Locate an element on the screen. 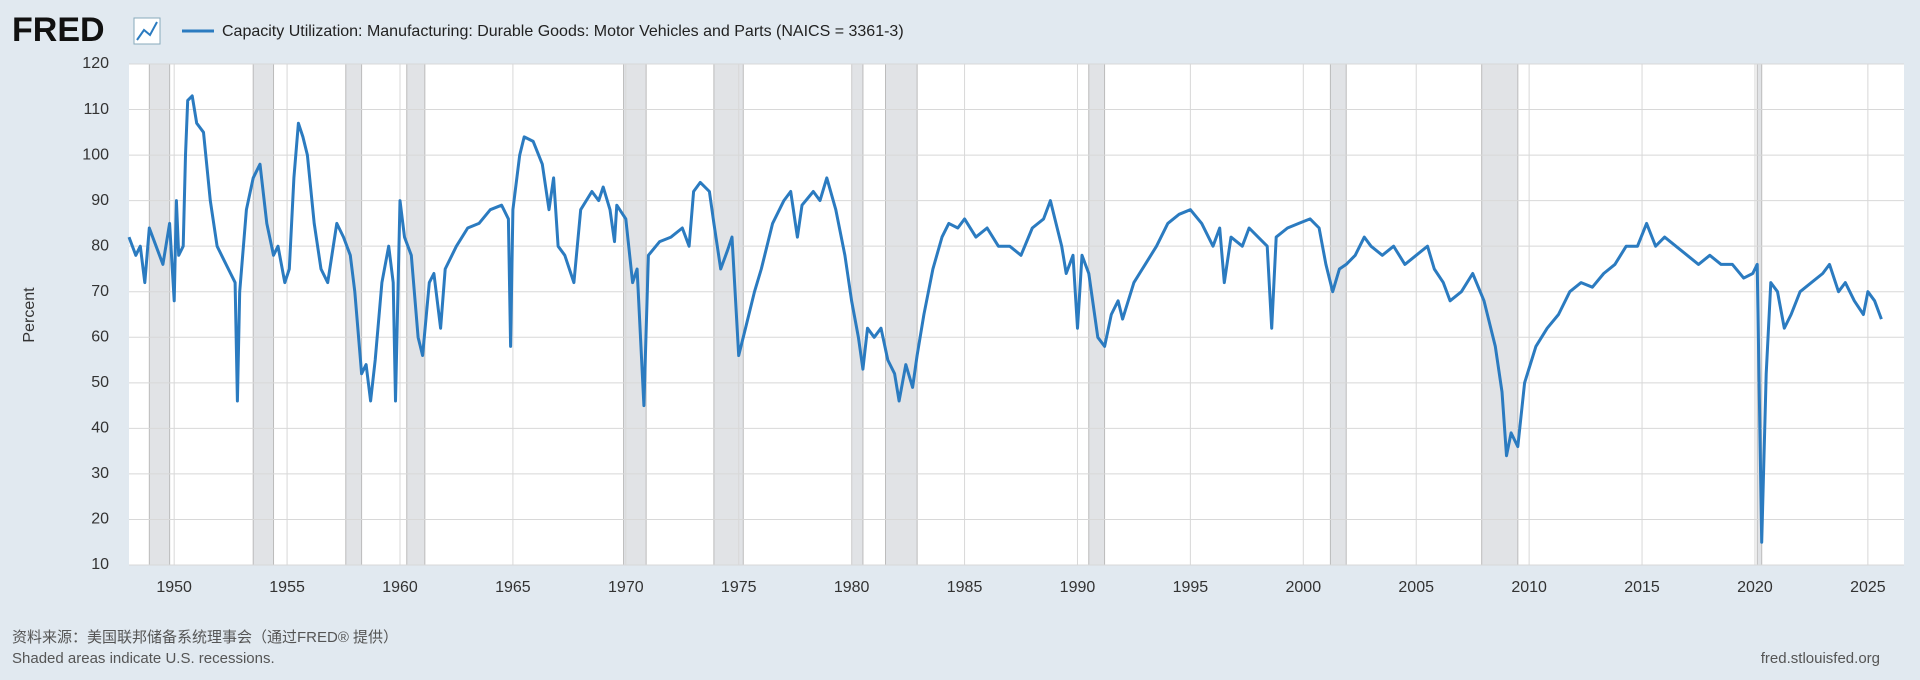 The width and height of the screenshot is (1920, 680). x-tick-label: 1965 is located at coordinates (513, 587).